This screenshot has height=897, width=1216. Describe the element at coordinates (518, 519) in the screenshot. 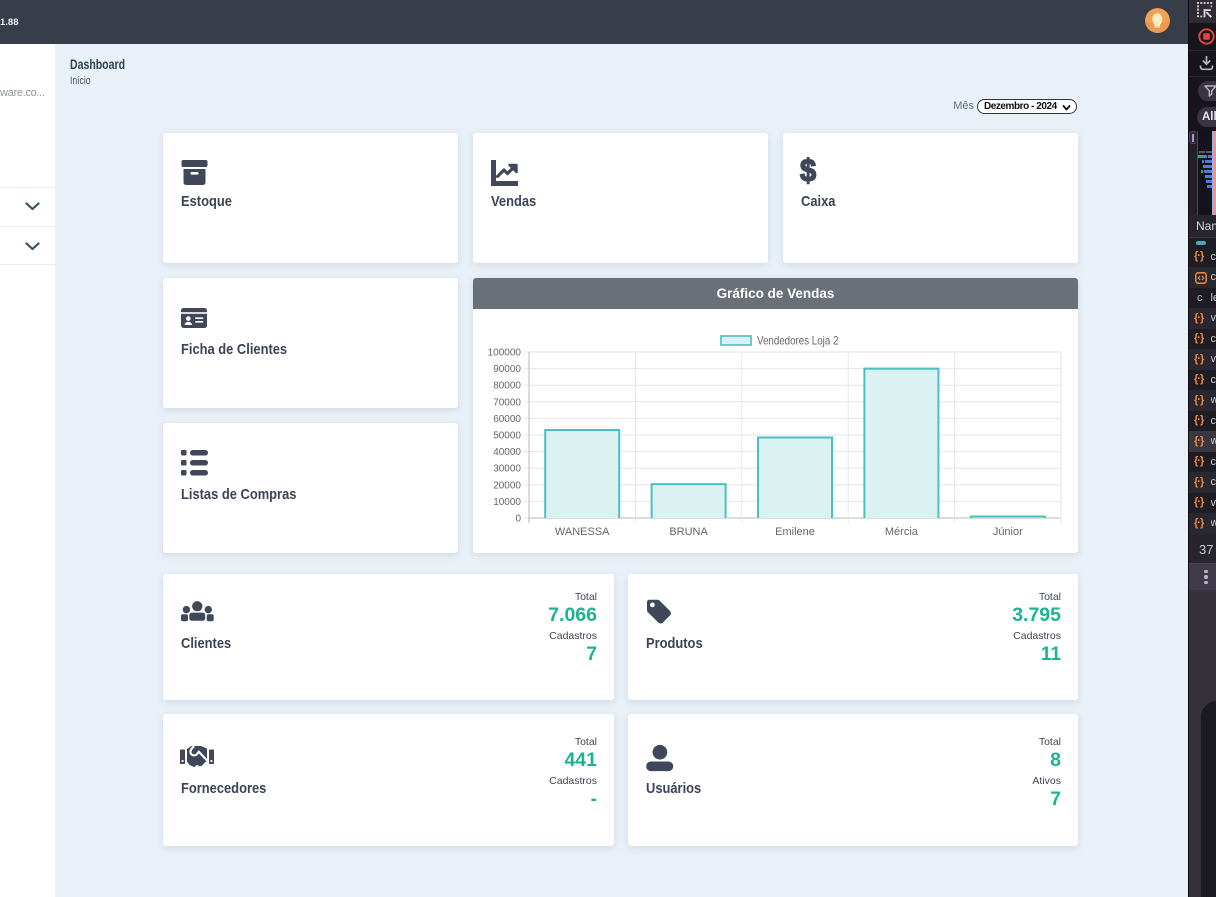

I see `svg-text: 0` at that location.